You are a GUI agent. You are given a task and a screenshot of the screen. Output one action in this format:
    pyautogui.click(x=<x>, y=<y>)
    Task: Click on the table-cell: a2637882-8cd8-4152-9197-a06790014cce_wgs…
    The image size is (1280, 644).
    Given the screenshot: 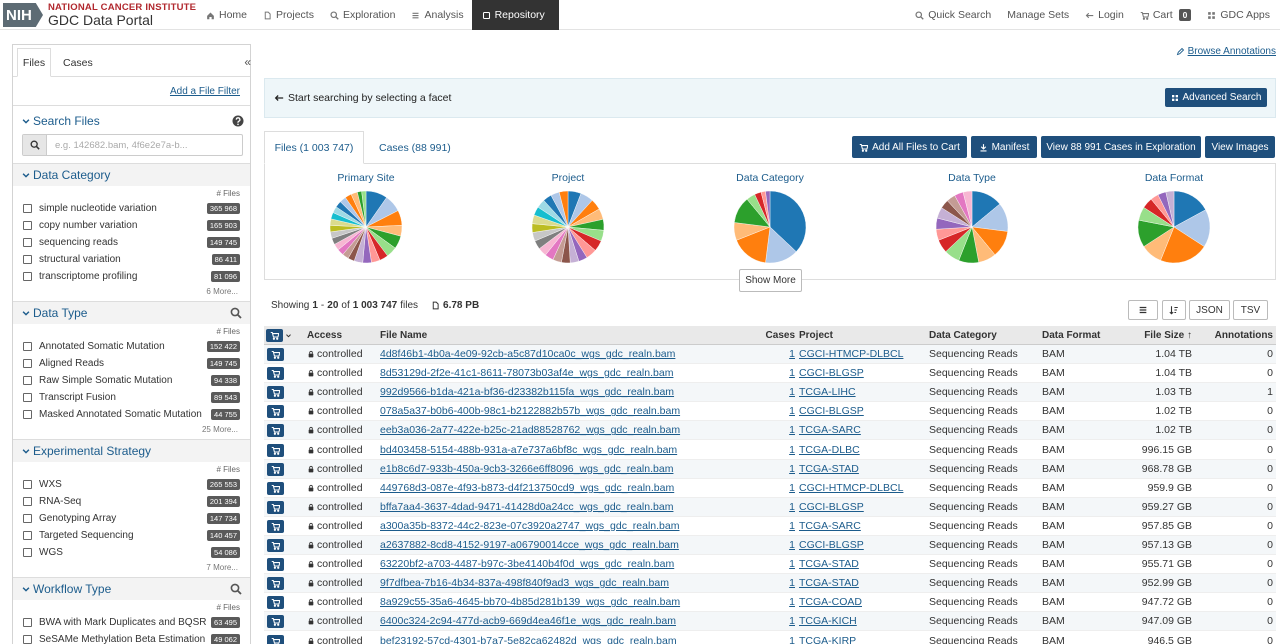 What is the action you would take?
    pyautogui.click(x=529, y=545)
    